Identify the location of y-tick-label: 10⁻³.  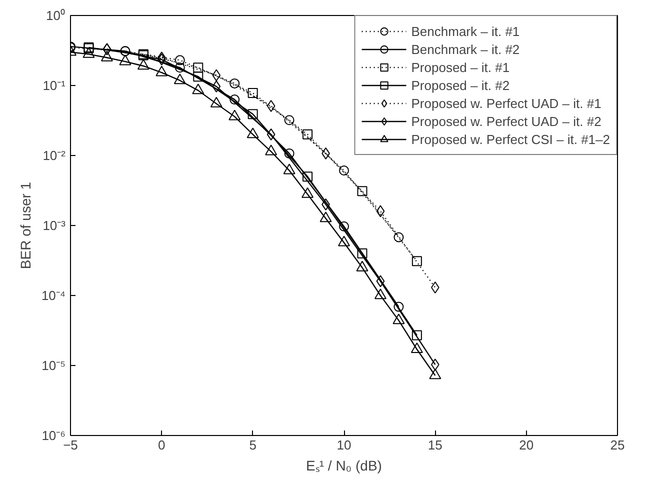
(54, 225).